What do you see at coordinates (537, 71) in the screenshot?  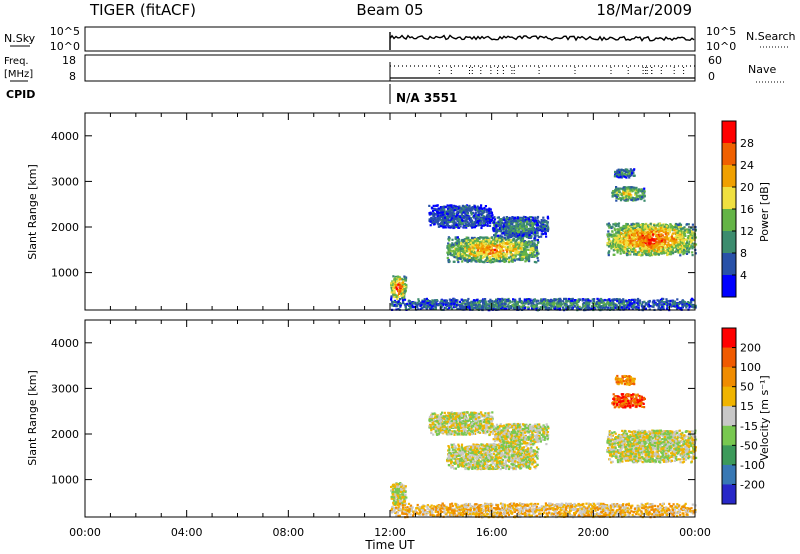 I see `freq-spikes` at bounding box center [537, 71].